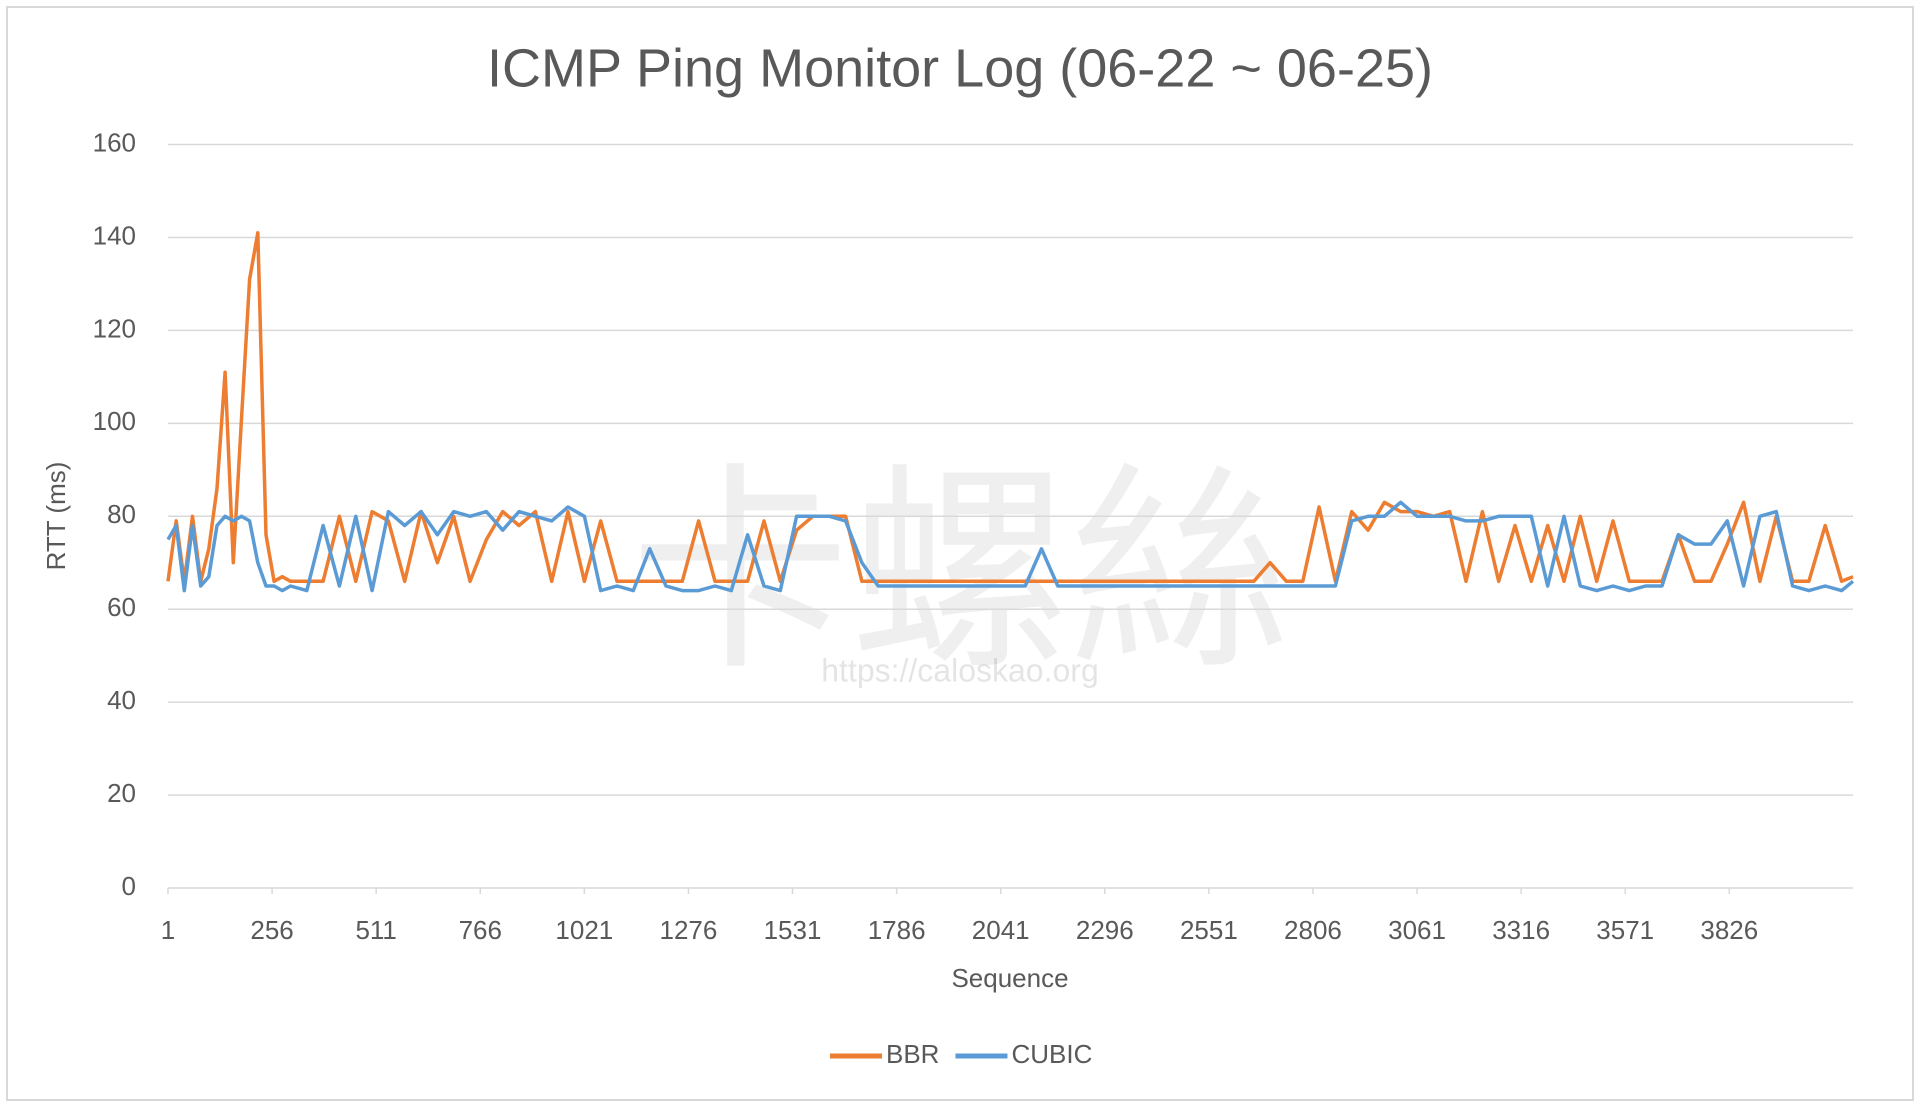  I want to click on x-tick-label: 511, so click(375, 930).